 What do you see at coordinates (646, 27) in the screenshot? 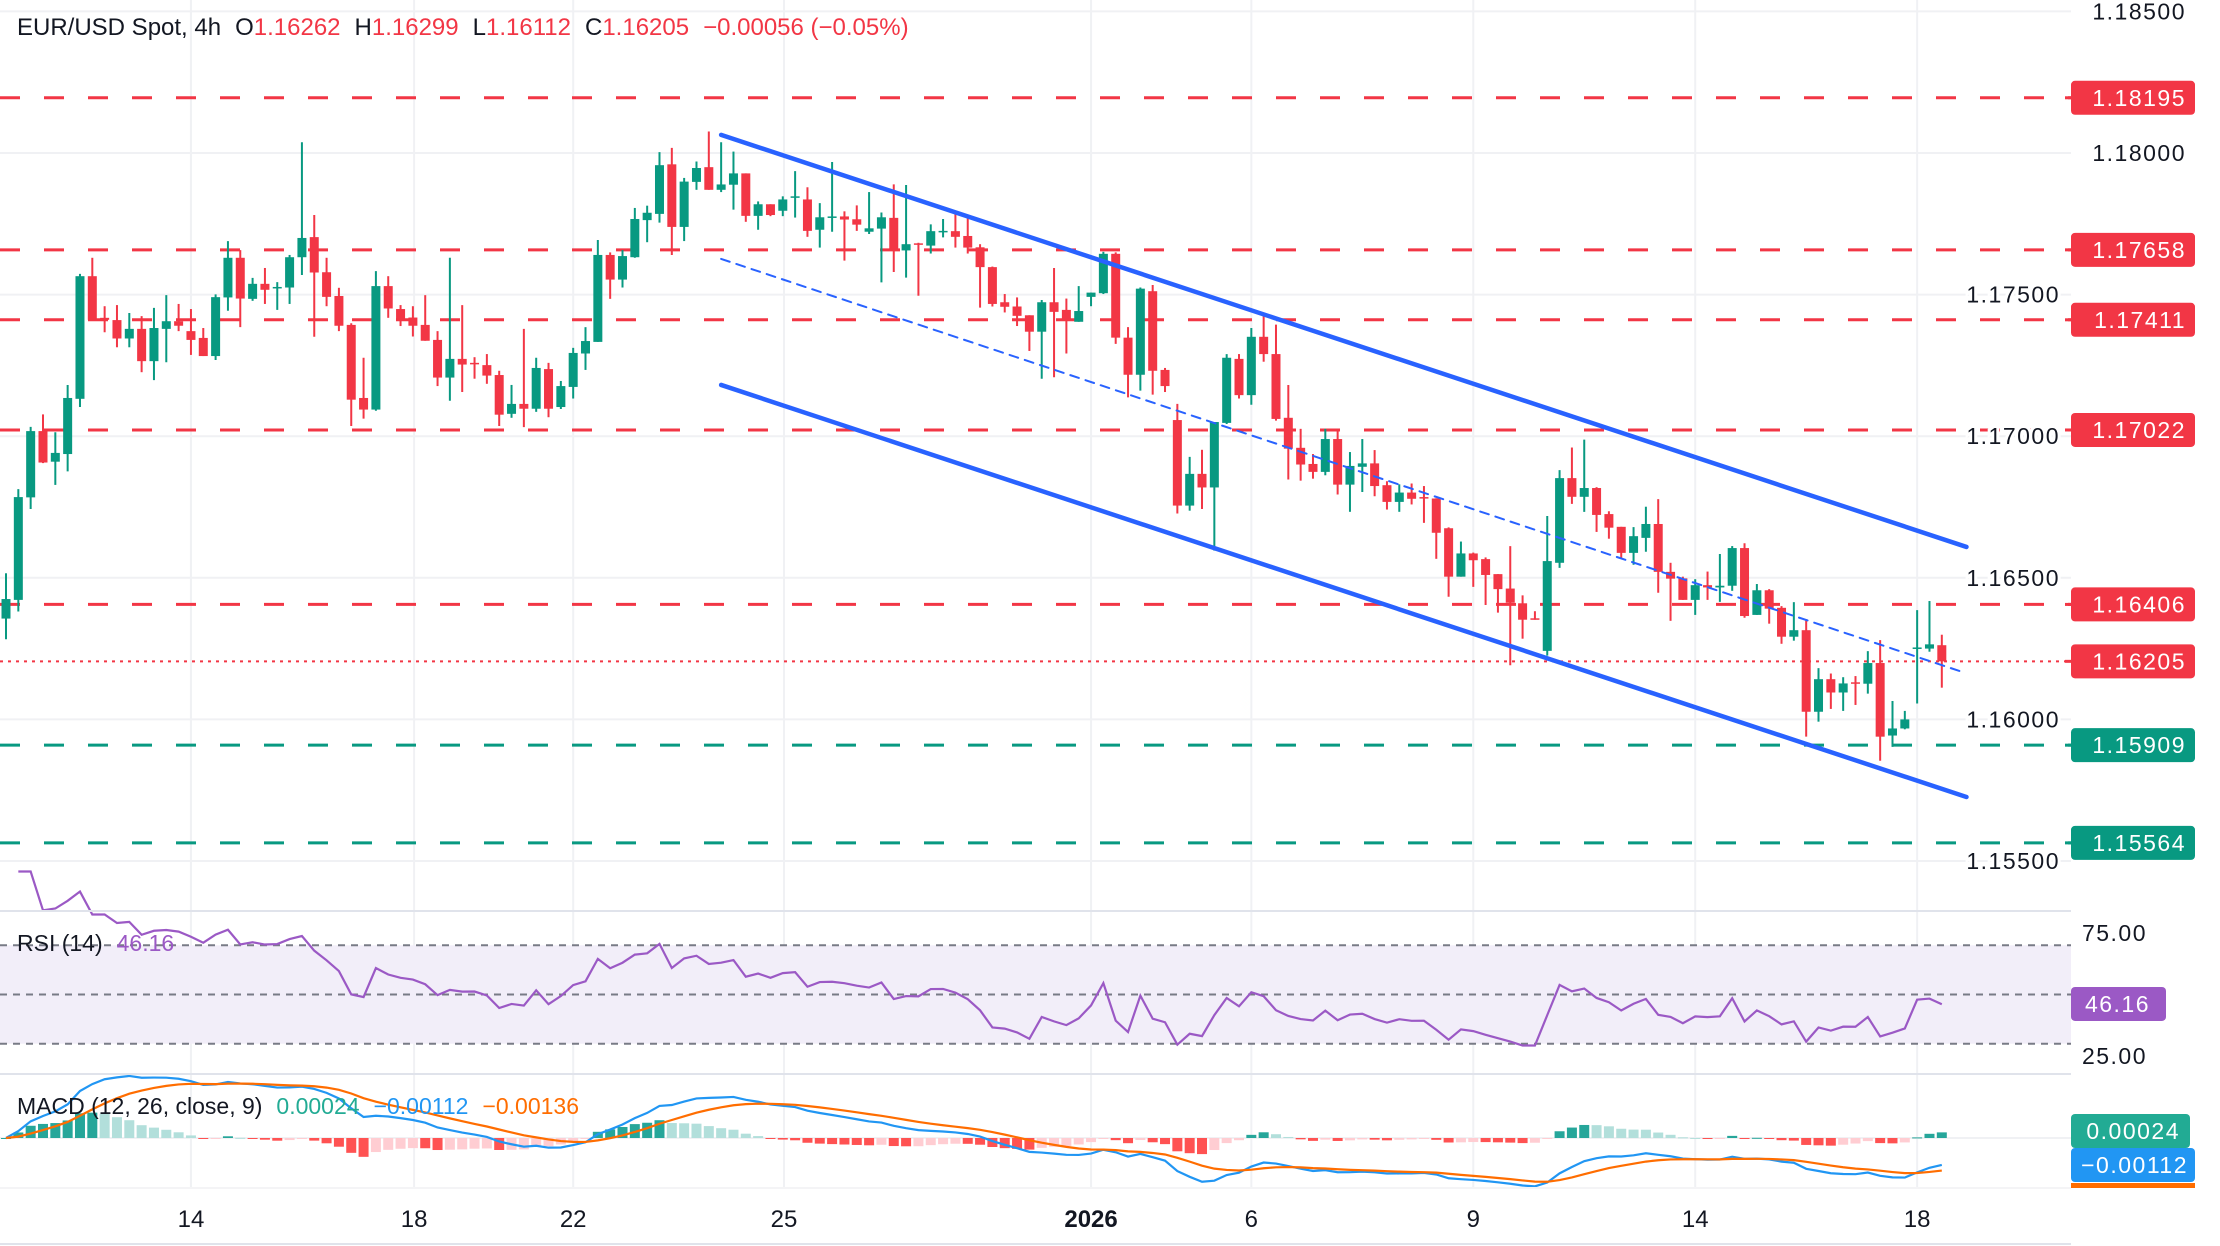
I see `close-value: 1.16205` at bounding box center [646, 27].